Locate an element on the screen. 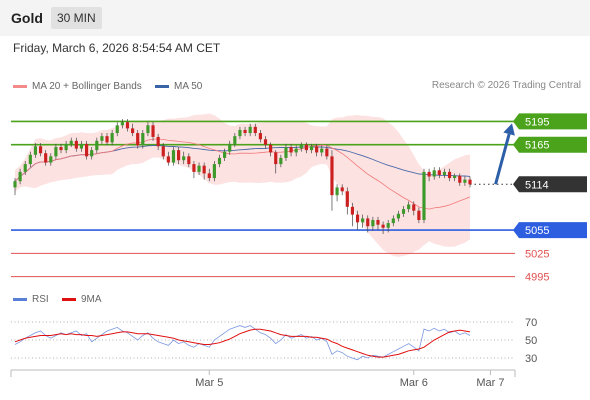 This screenshot has height=400, width=590. rsi-line is located at coordinates (242, 343).